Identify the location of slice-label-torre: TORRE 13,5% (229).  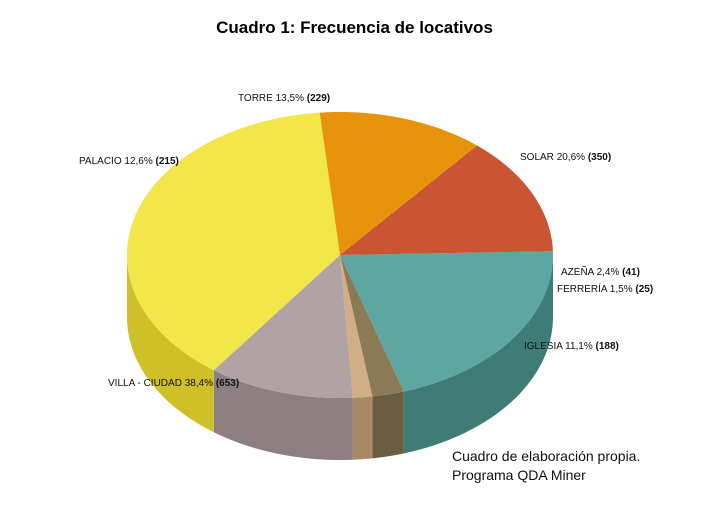
(284, 98).